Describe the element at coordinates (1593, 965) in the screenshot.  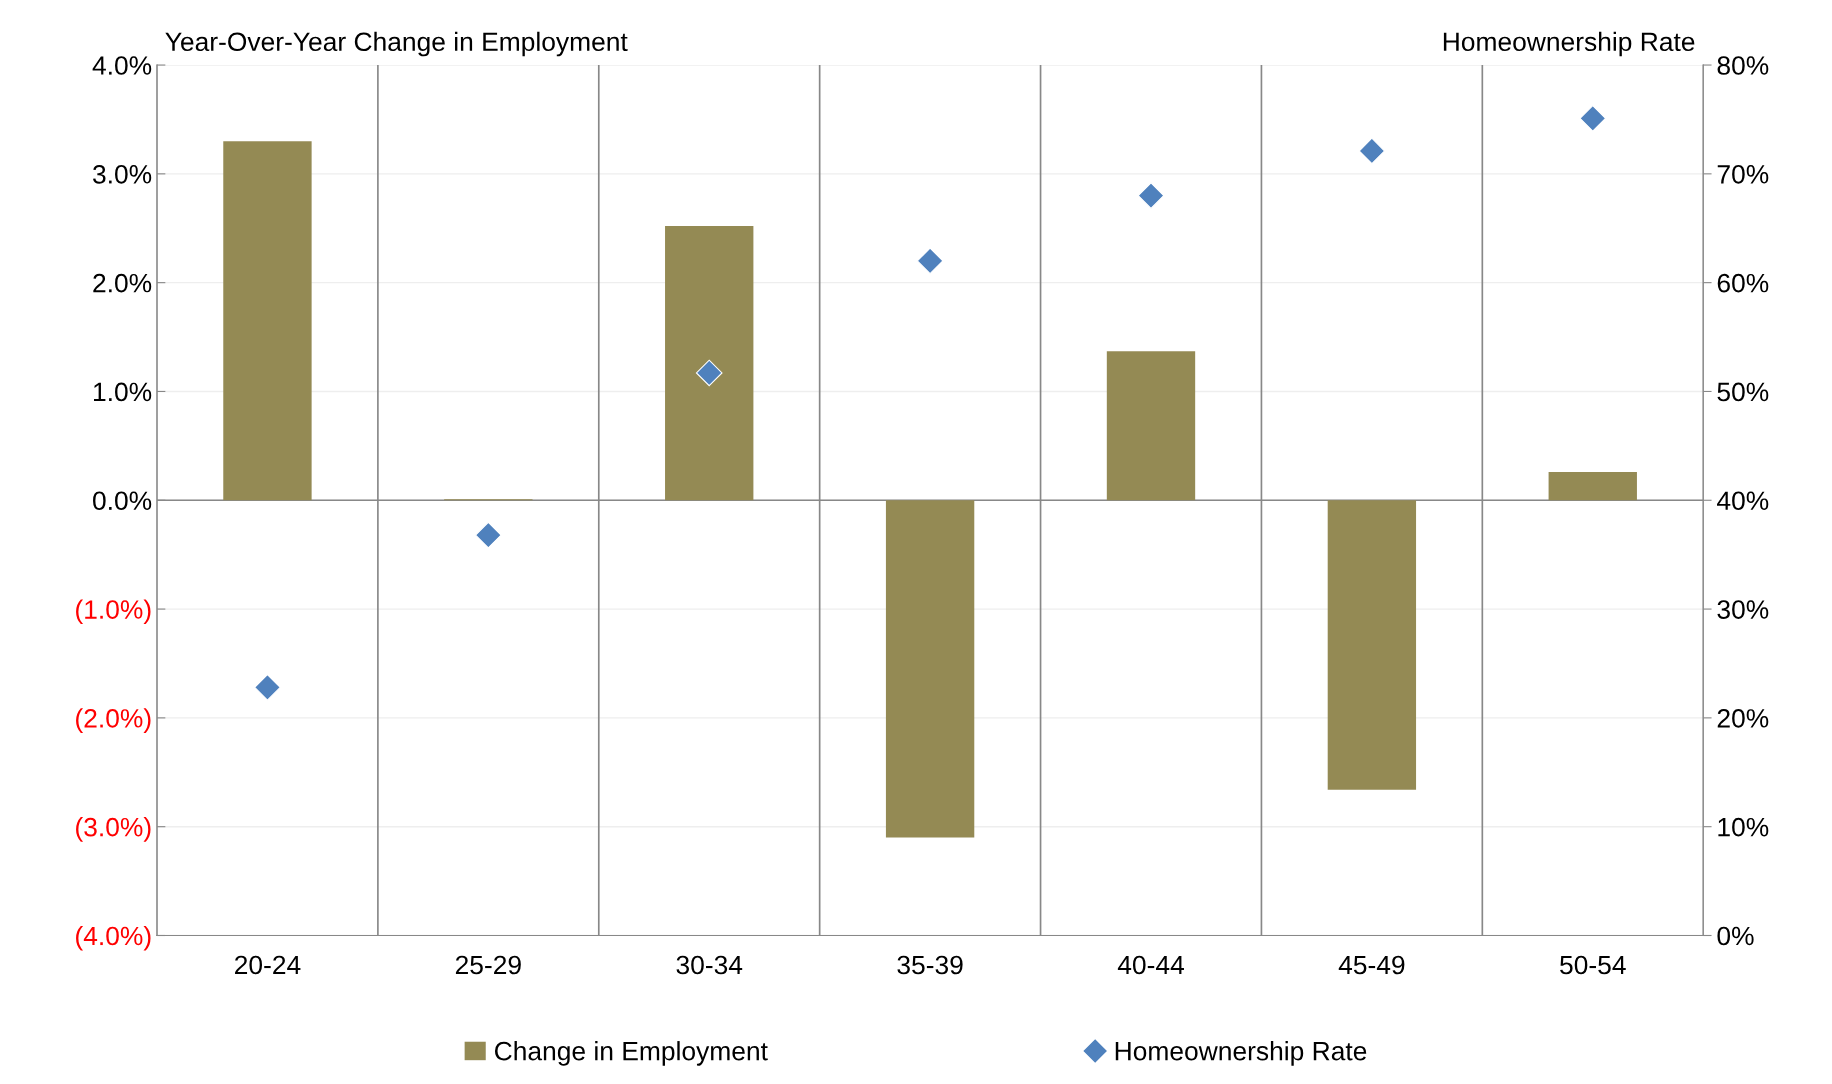
I see `x-tick-label: 50-54` at that location.